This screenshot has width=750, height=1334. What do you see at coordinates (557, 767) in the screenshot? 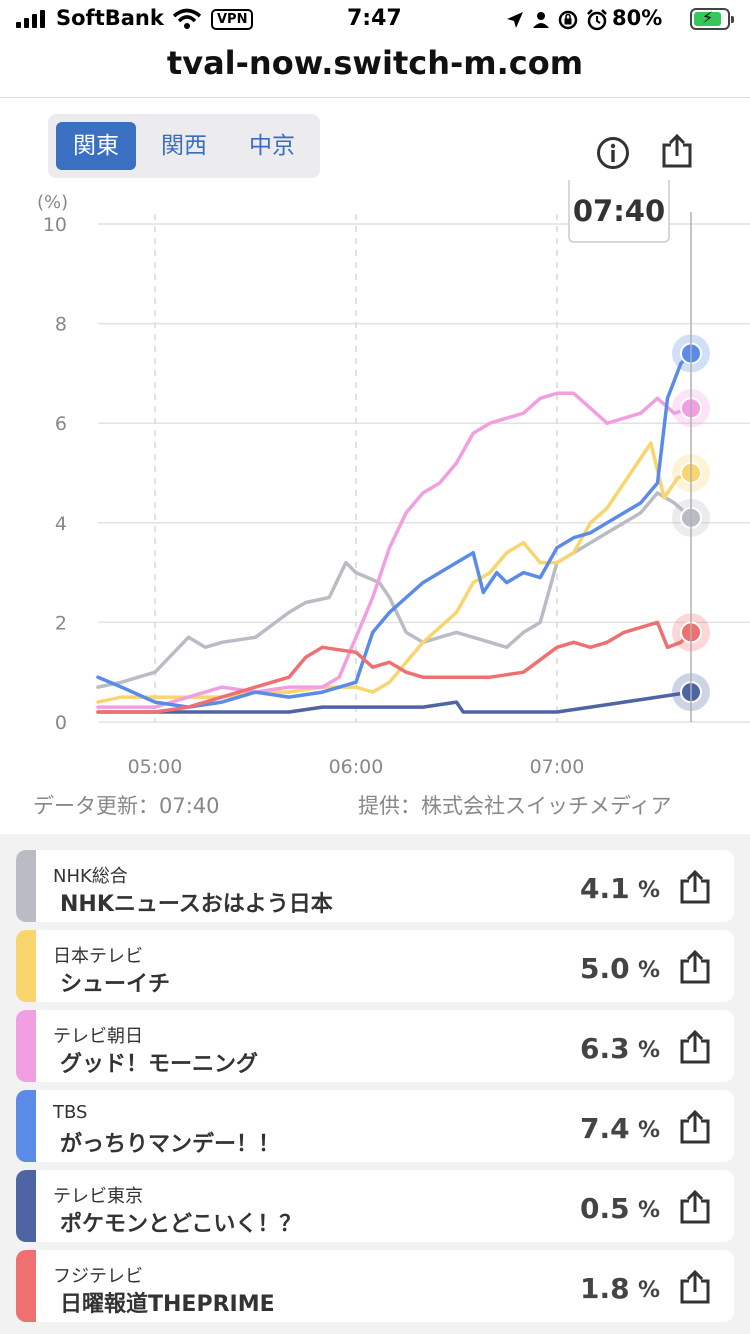
I see `x-tick-label: 07:00` at bounding box center [557, 767].